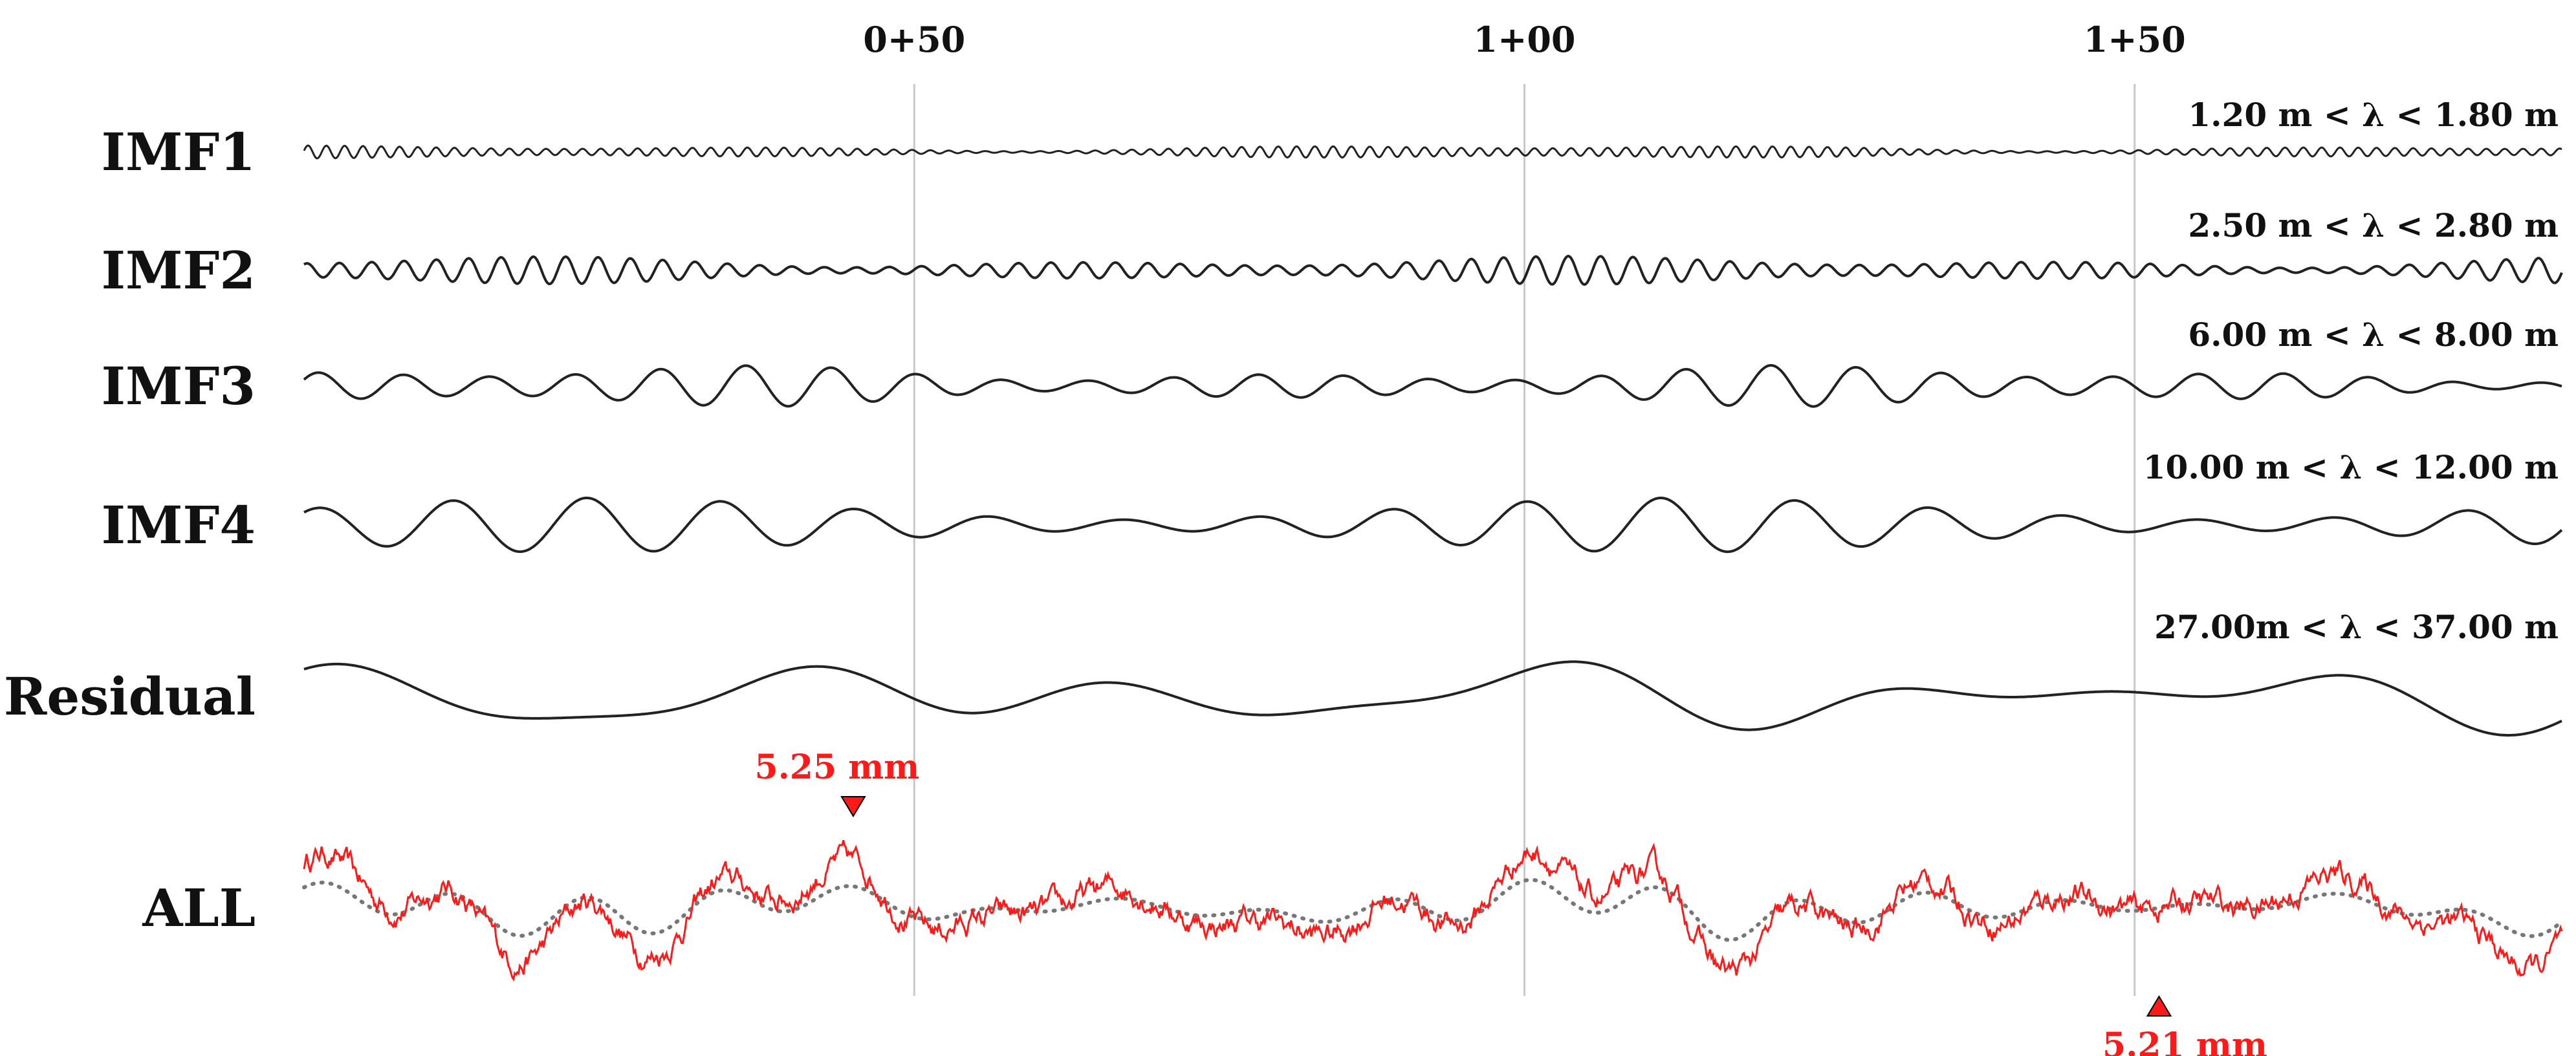 The image size is (2576, 1056). Describe the element at coordinates (179, 152) in the screenshot. I see `row-label: IMF1` at that location.